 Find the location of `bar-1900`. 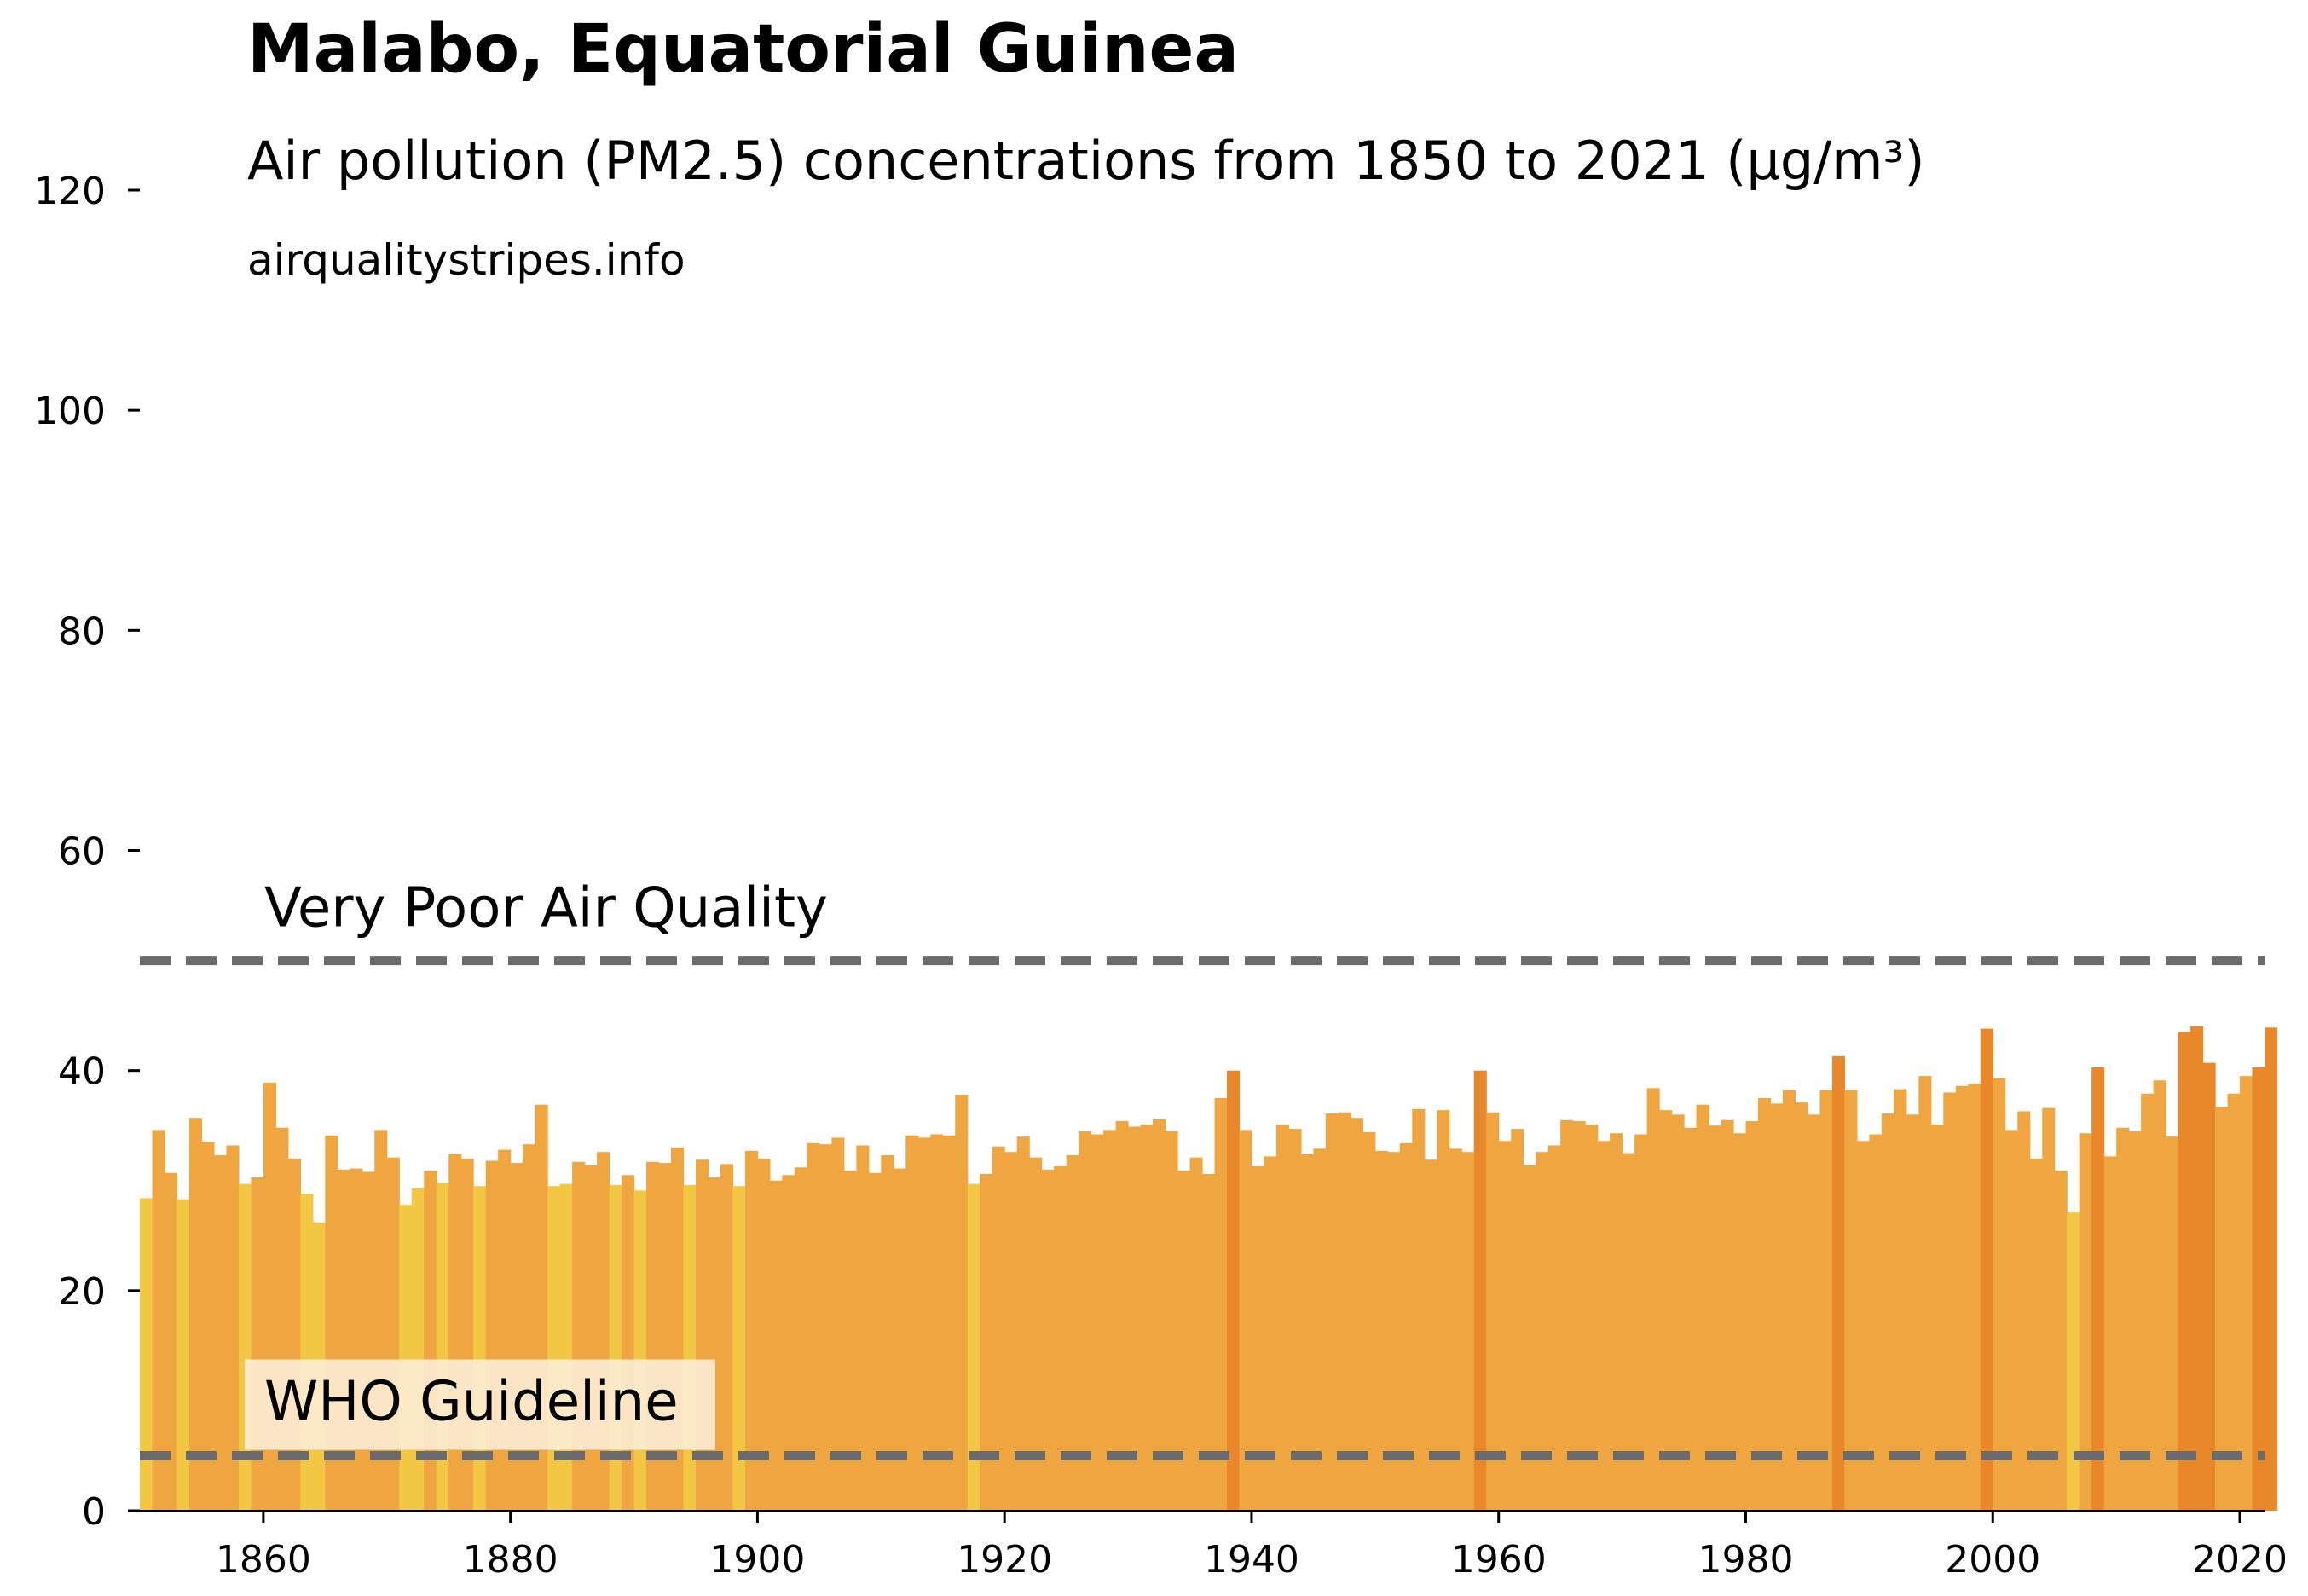

bar-1900 is located at coordinates (764, 1334).